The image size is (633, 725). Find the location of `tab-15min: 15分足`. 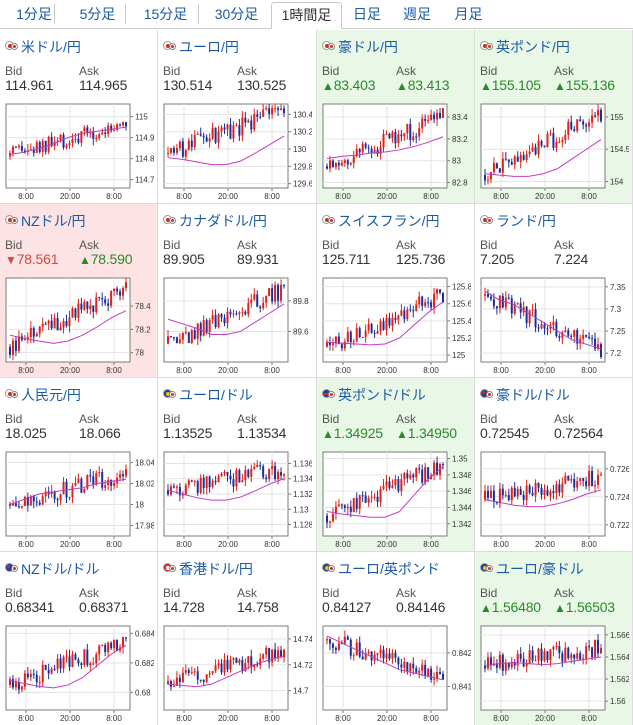

tab-15min: 15分足 is located at coordinates (166, 14).